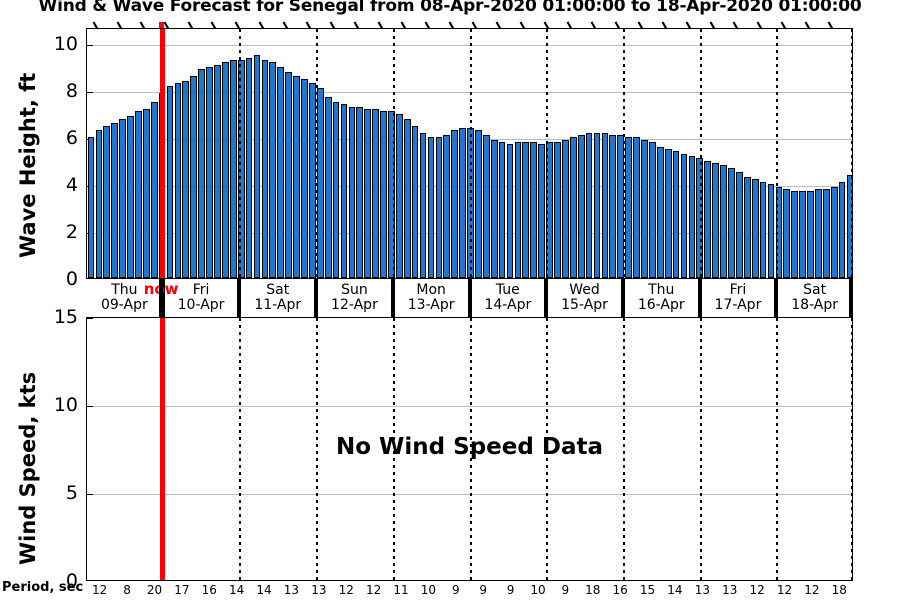  Describe the element at coordinates (291, 590) in the screenshot. I see `period-value: 13` at that location.